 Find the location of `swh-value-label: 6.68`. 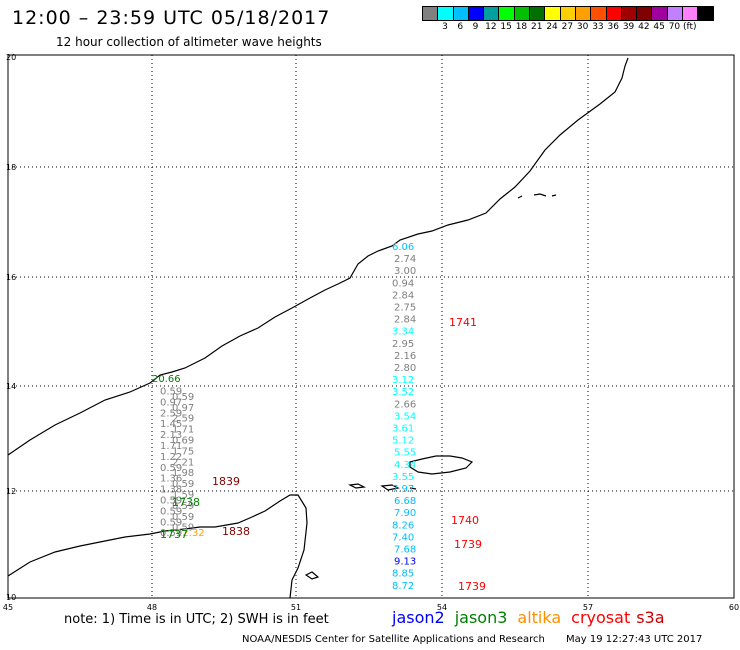

swh-value-label: 6.68 is located at coordinates (405, 501).